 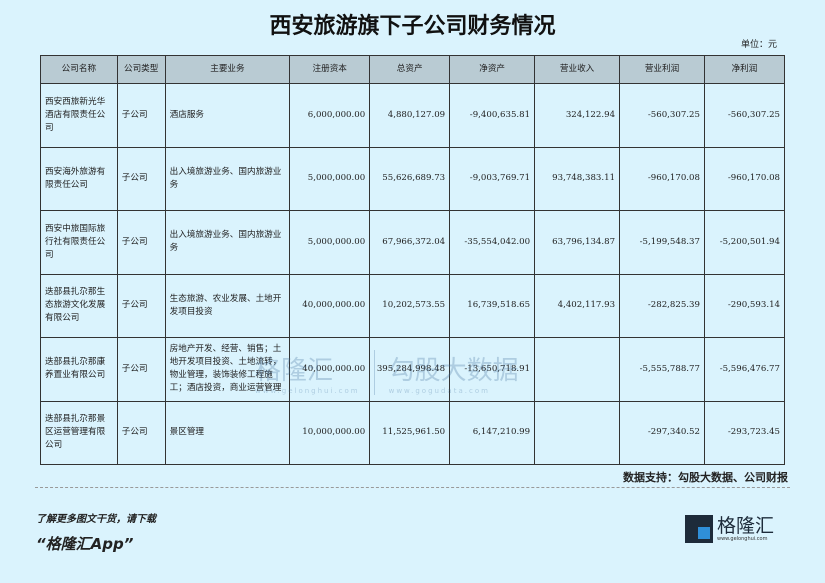 What do you see at coordinates (492, 69) in the screenshot?
I see `column-header: 净资产` at bounding box center [492, 69].